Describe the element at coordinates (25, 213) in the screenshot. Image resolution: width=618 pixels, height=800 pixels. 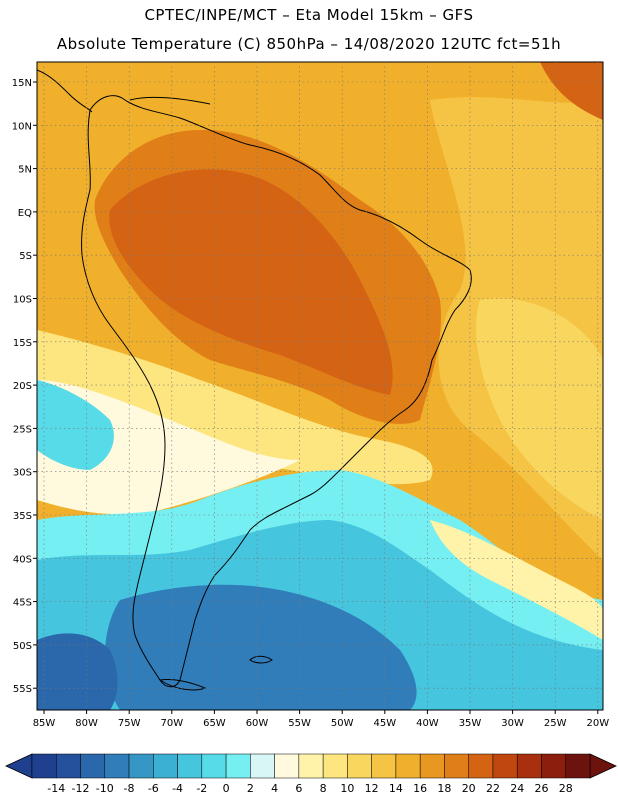
I see `lat-label: EQ` at that location.